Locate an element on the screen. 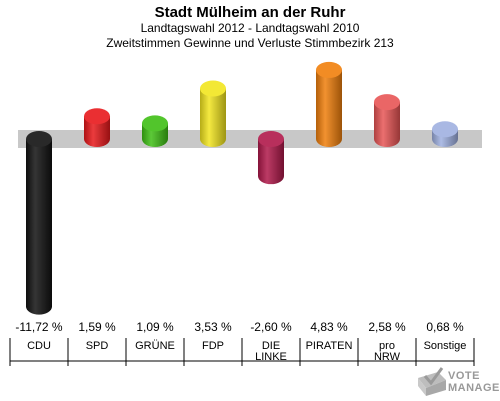  bar-fdp is located at coordinates (213, 113).